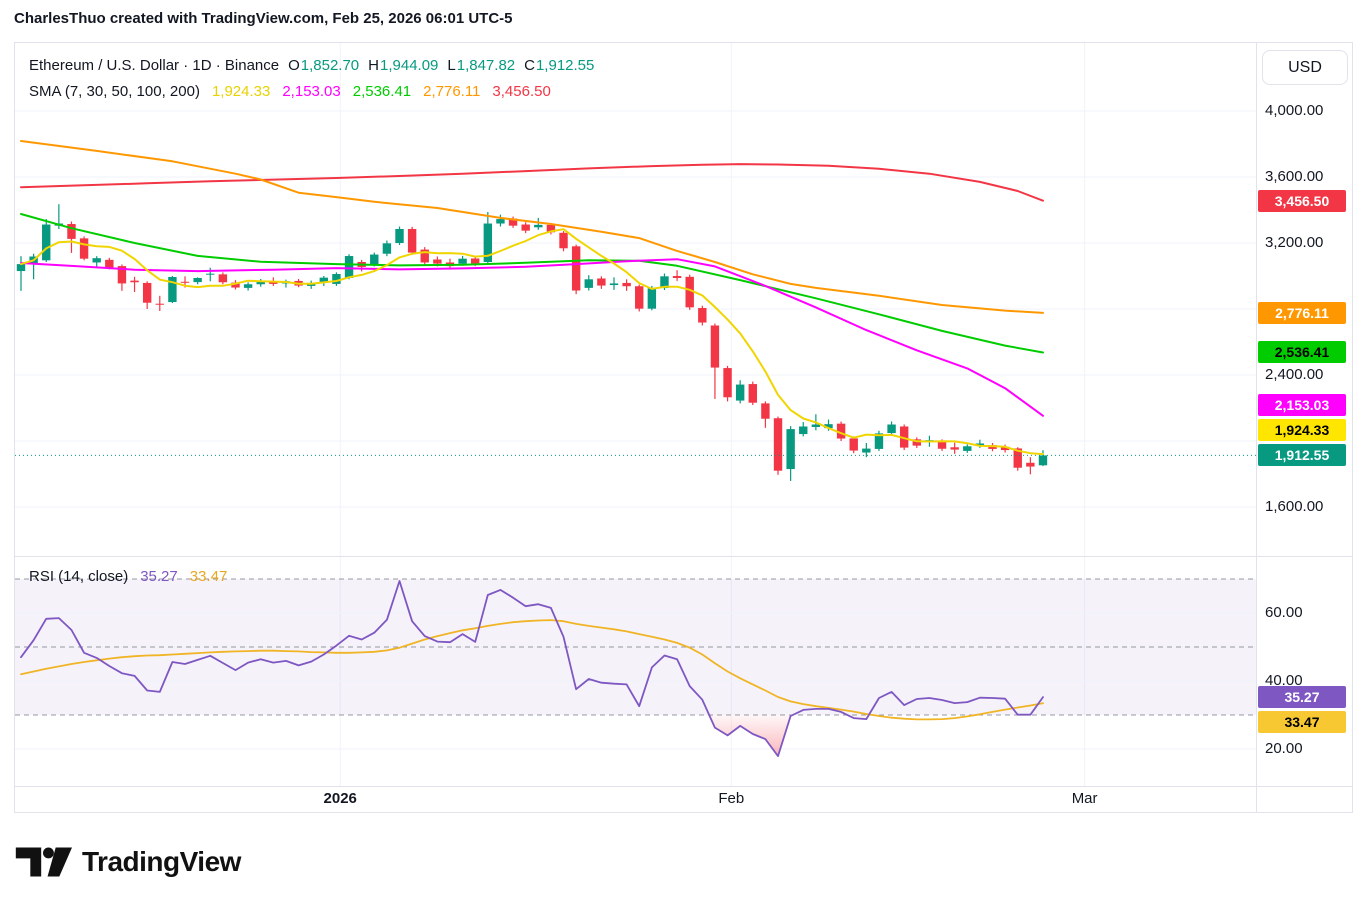 The height and width of the screenshot is (907, 1367). Describe the element at coordinates (532, 337) in the screenshot. I see `sma30-line` at that location.